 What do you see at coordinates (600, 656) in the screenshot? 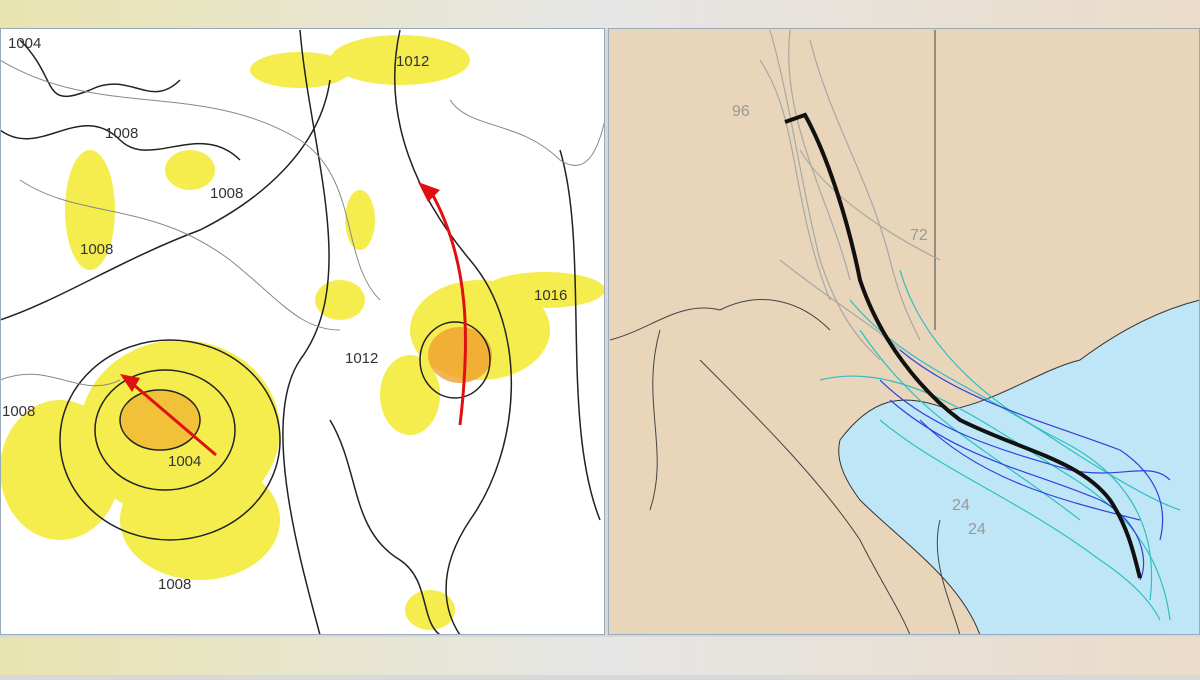
I see `bottom-blur` at bounding box center [600, 656].